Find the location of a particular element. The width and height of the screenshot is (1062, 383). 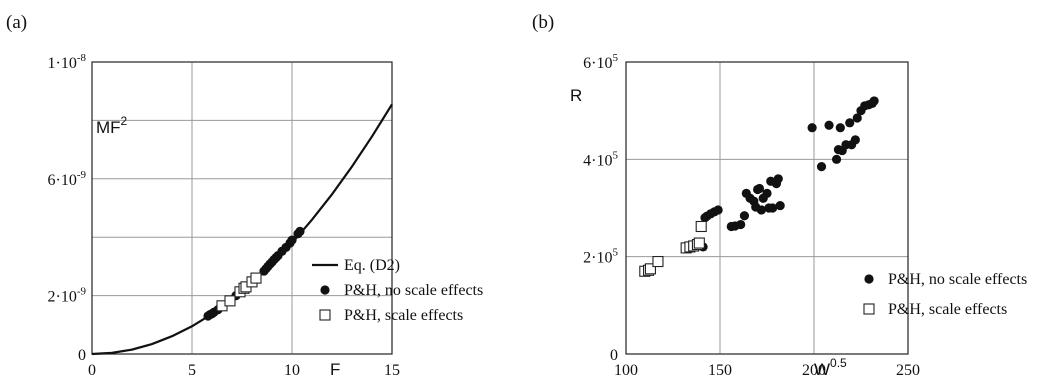

y-tick-label: 2·10⁵ is located at coordinates (600, 257).